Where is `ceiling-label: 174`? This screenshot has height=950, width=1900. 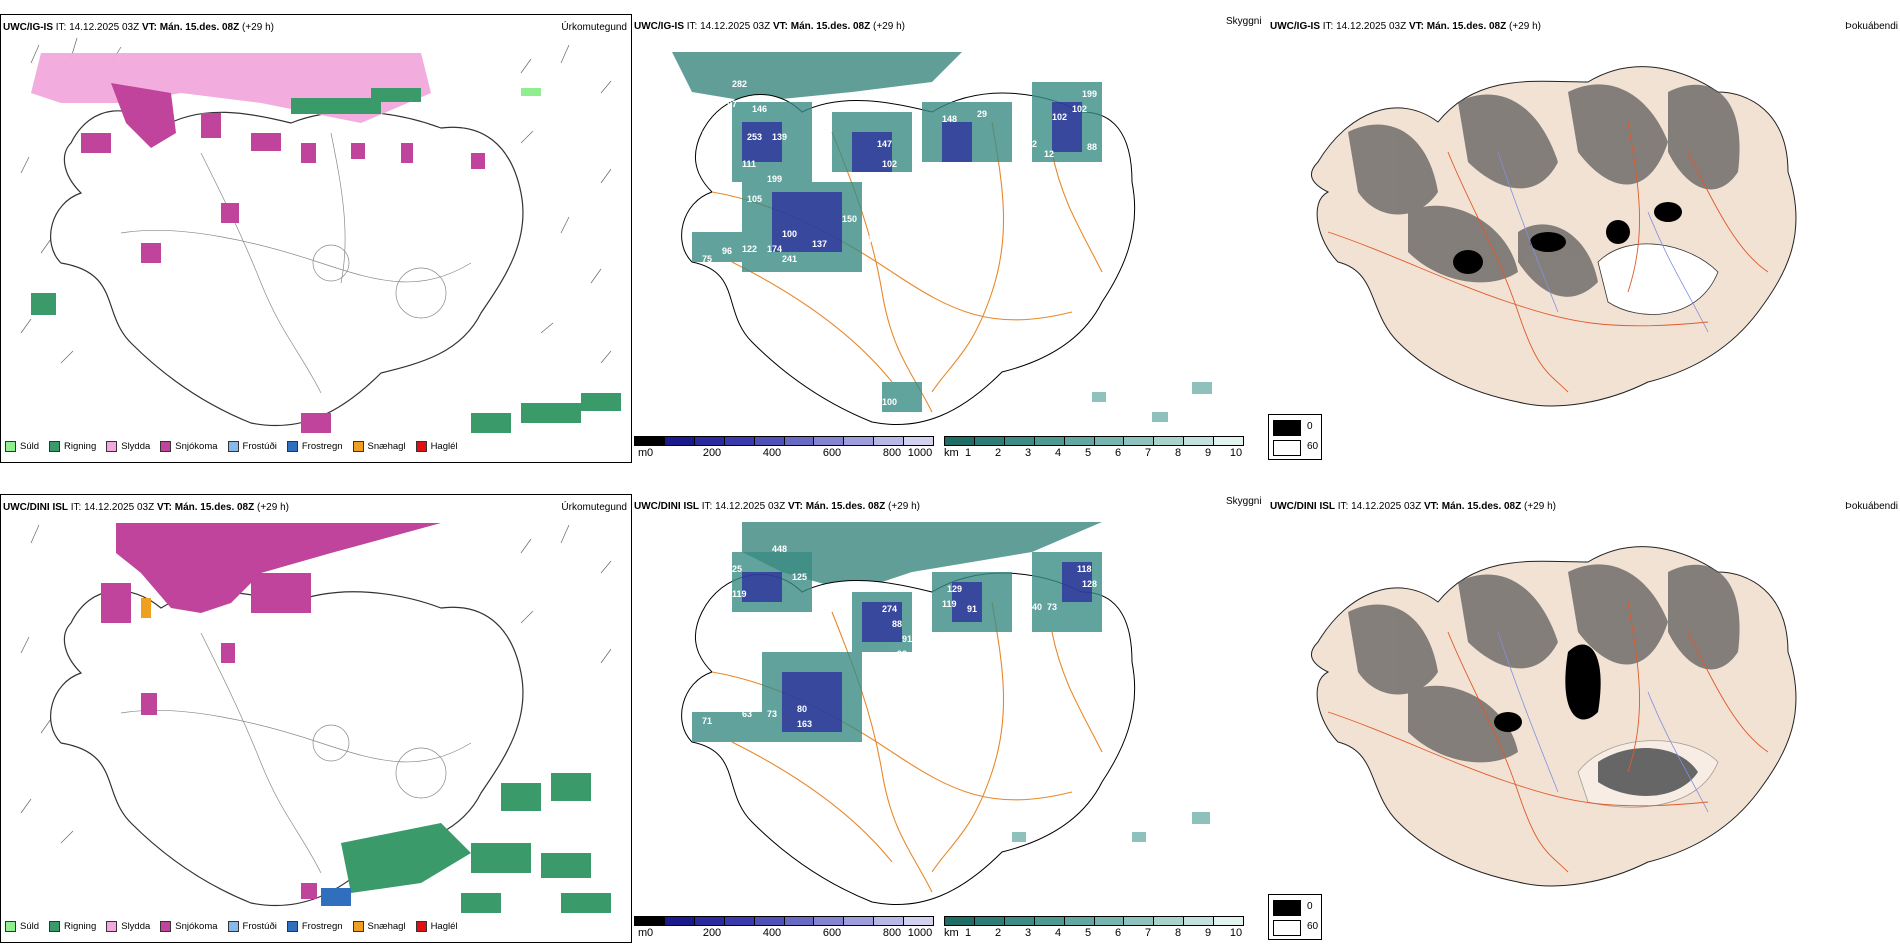
ceiling-label: 174 is located at coordinates (774, 249).